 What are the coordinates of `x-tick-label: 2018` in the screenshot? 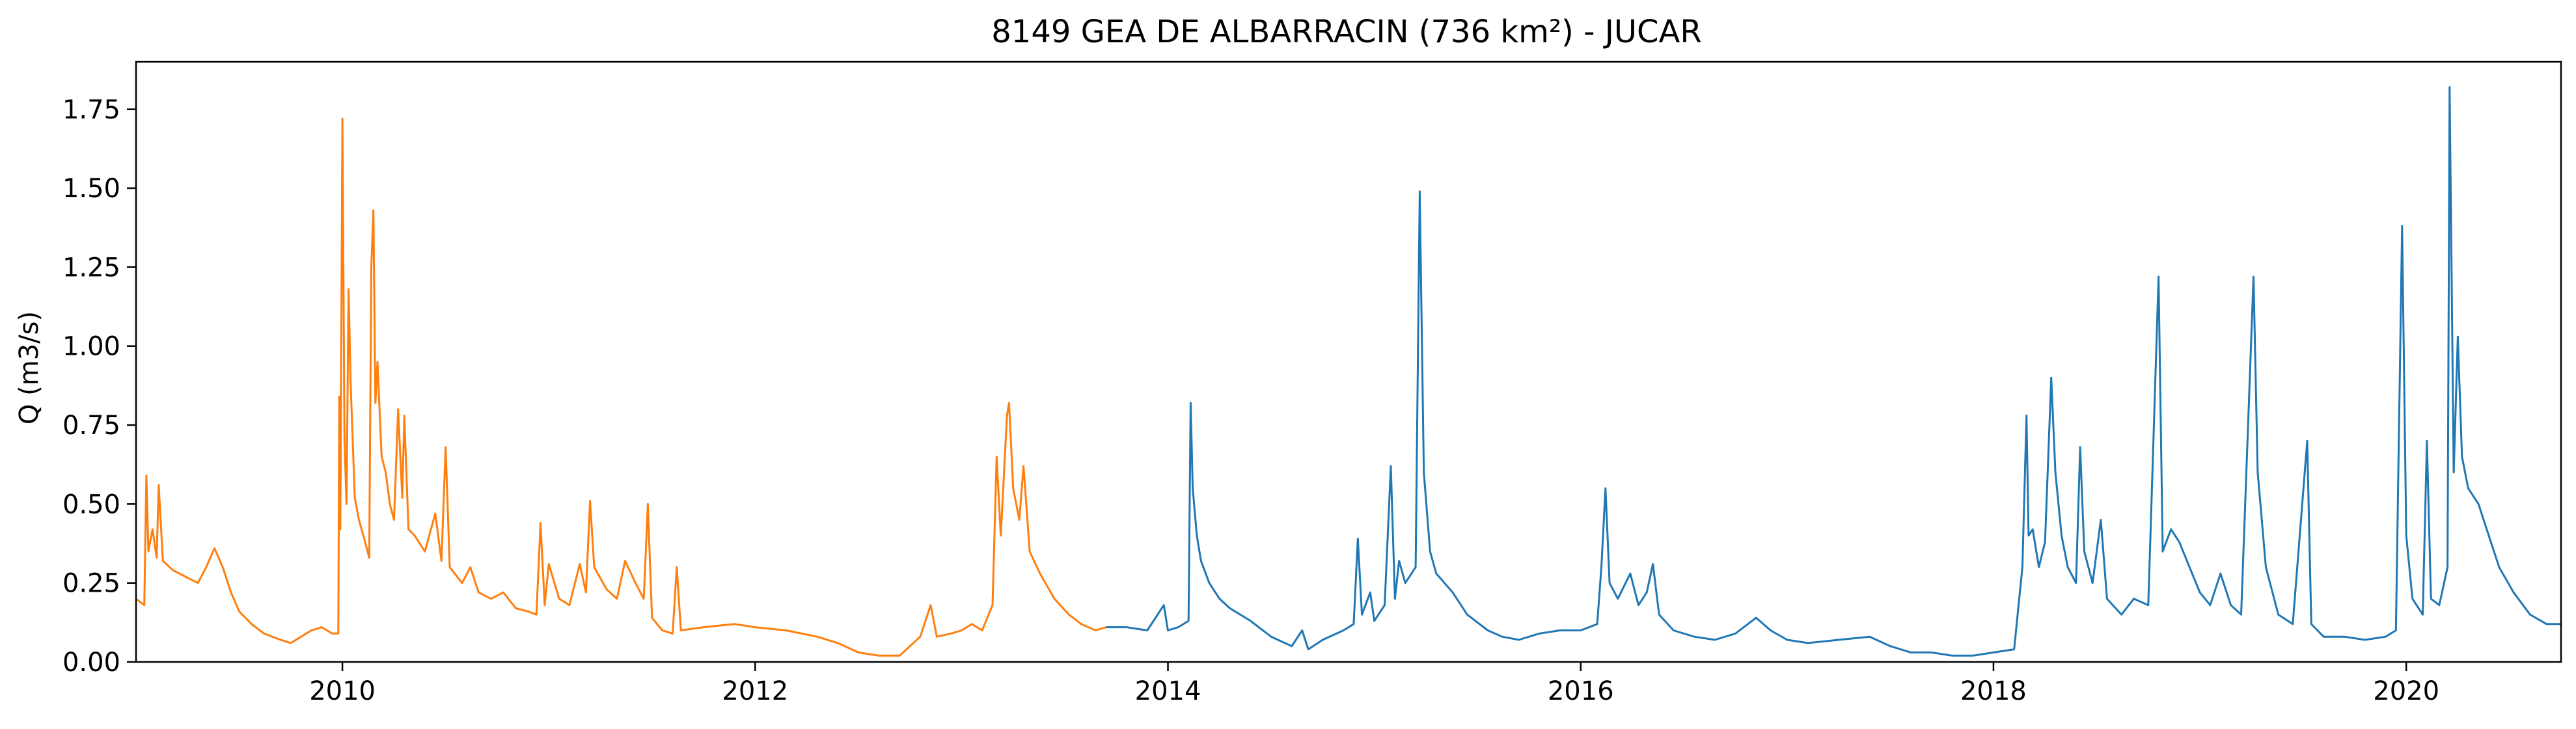 It's located at (1994, 691).